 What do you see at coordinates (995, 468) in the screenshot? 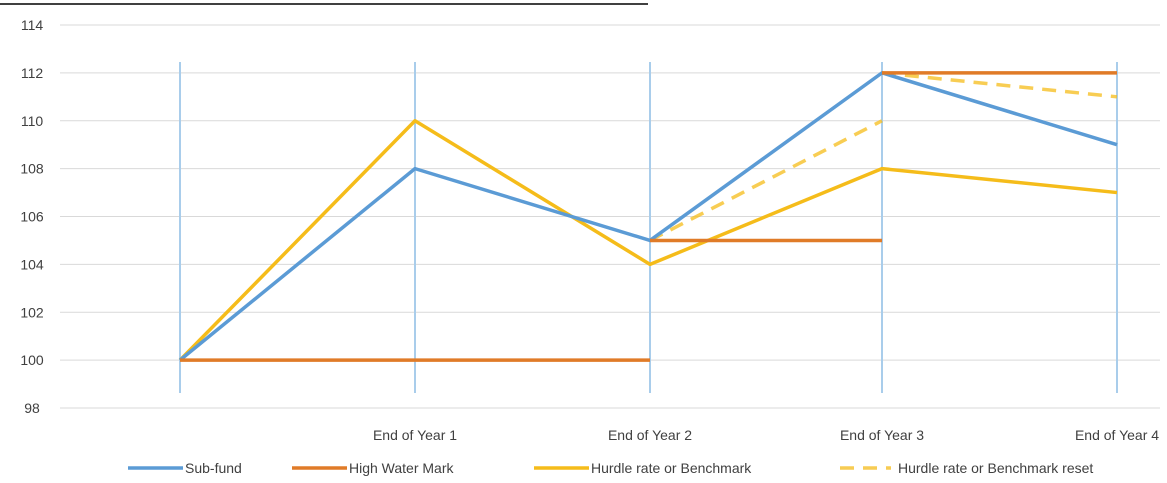
I see `legend-label: Hurdle rate or Benchmark reset` at bounding box center [995, 468].